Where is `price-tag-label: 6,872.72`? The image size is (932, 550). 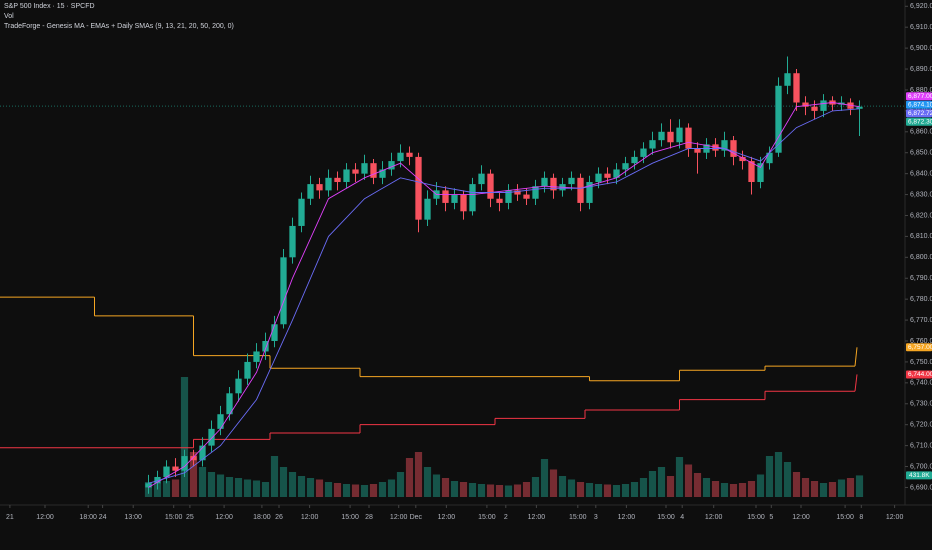 price-tag-label: 6,872.72 is located at coordinates (920, 113).